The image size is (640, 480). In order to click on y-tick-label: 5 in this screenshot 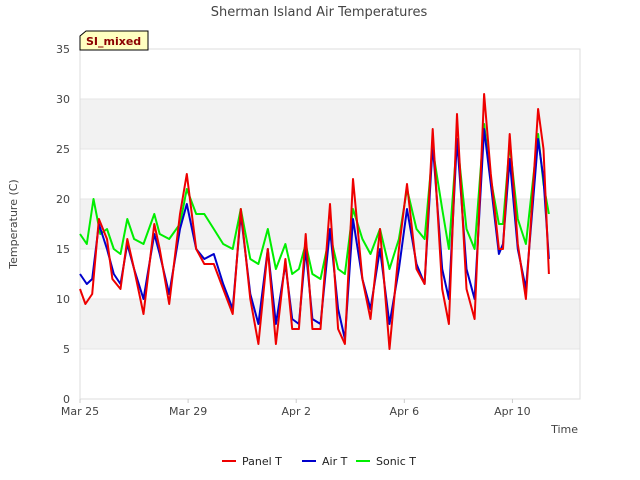, I will do `click(66, 349)`.